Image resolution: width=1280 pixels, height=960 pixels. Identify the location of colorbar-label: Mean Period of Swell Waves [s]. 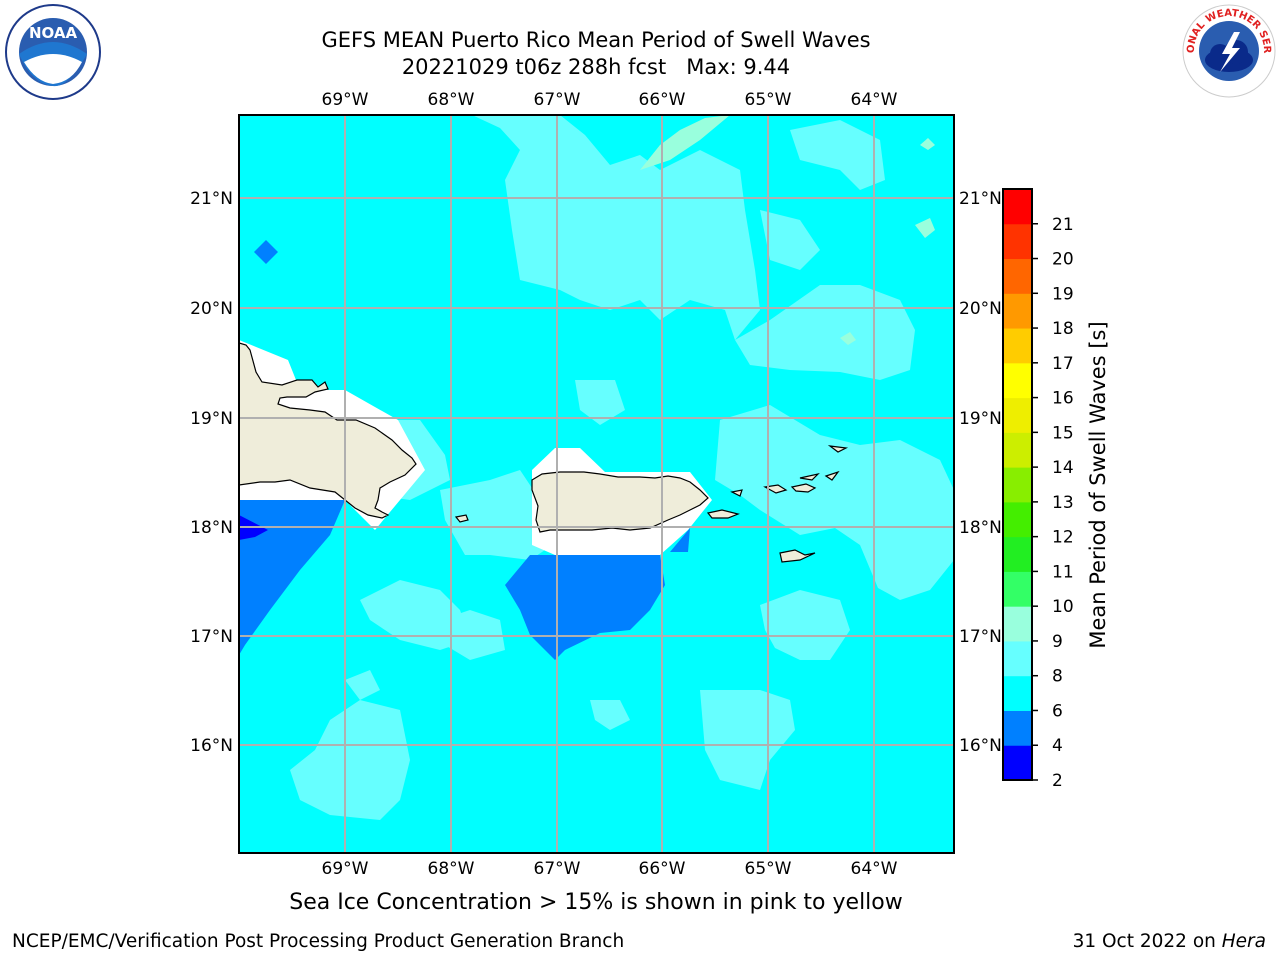
(1098, 484).